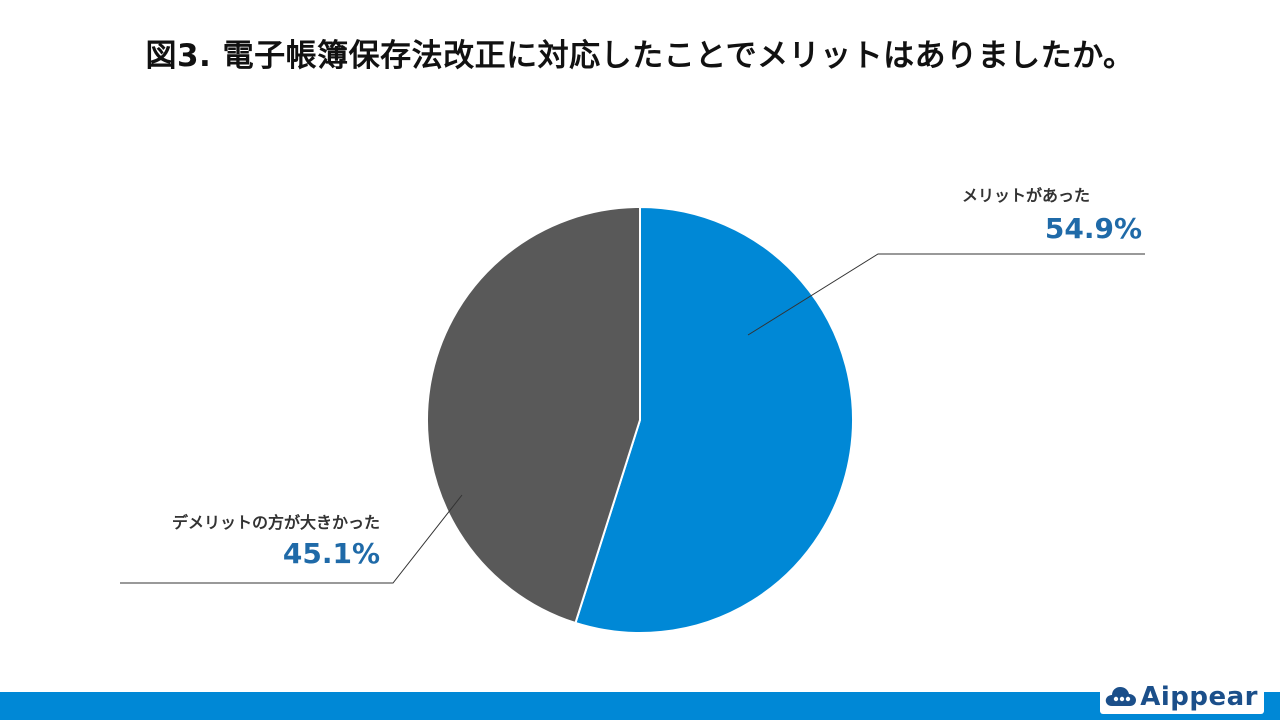 The width and height of the screenshot is (1280, 720). Describe the element at coordinates (1026, 195) in the screenshot. I see `slice-label-1: メリットがあった` at that location.